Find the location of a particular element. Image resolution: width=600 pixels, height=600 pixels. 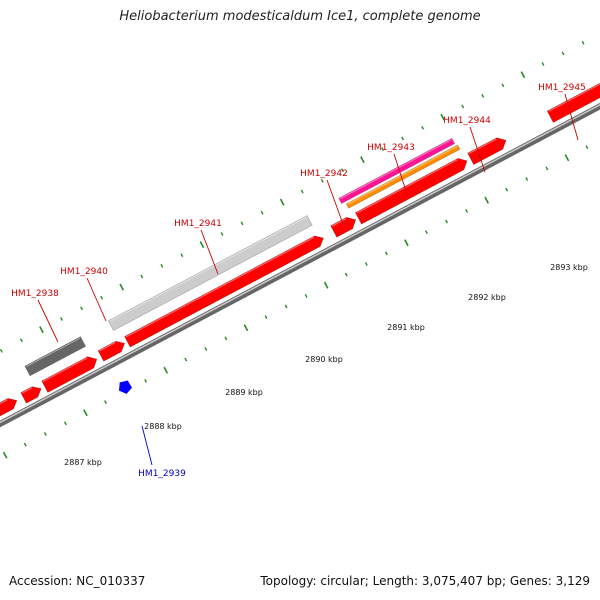

scale-label: 2891 kbp is located at coordinates (406, 327).